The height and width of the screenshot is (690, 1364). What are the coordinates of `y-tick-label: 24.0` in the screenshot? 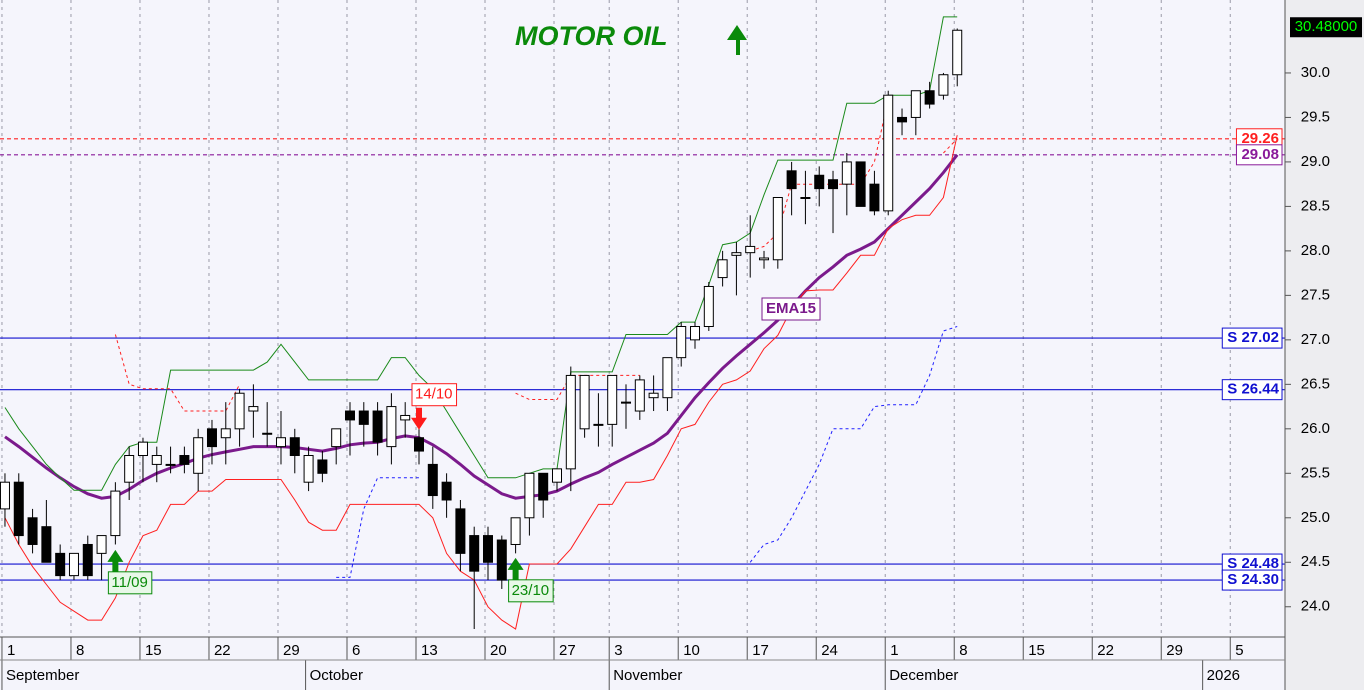 It's located at (1315, 606).